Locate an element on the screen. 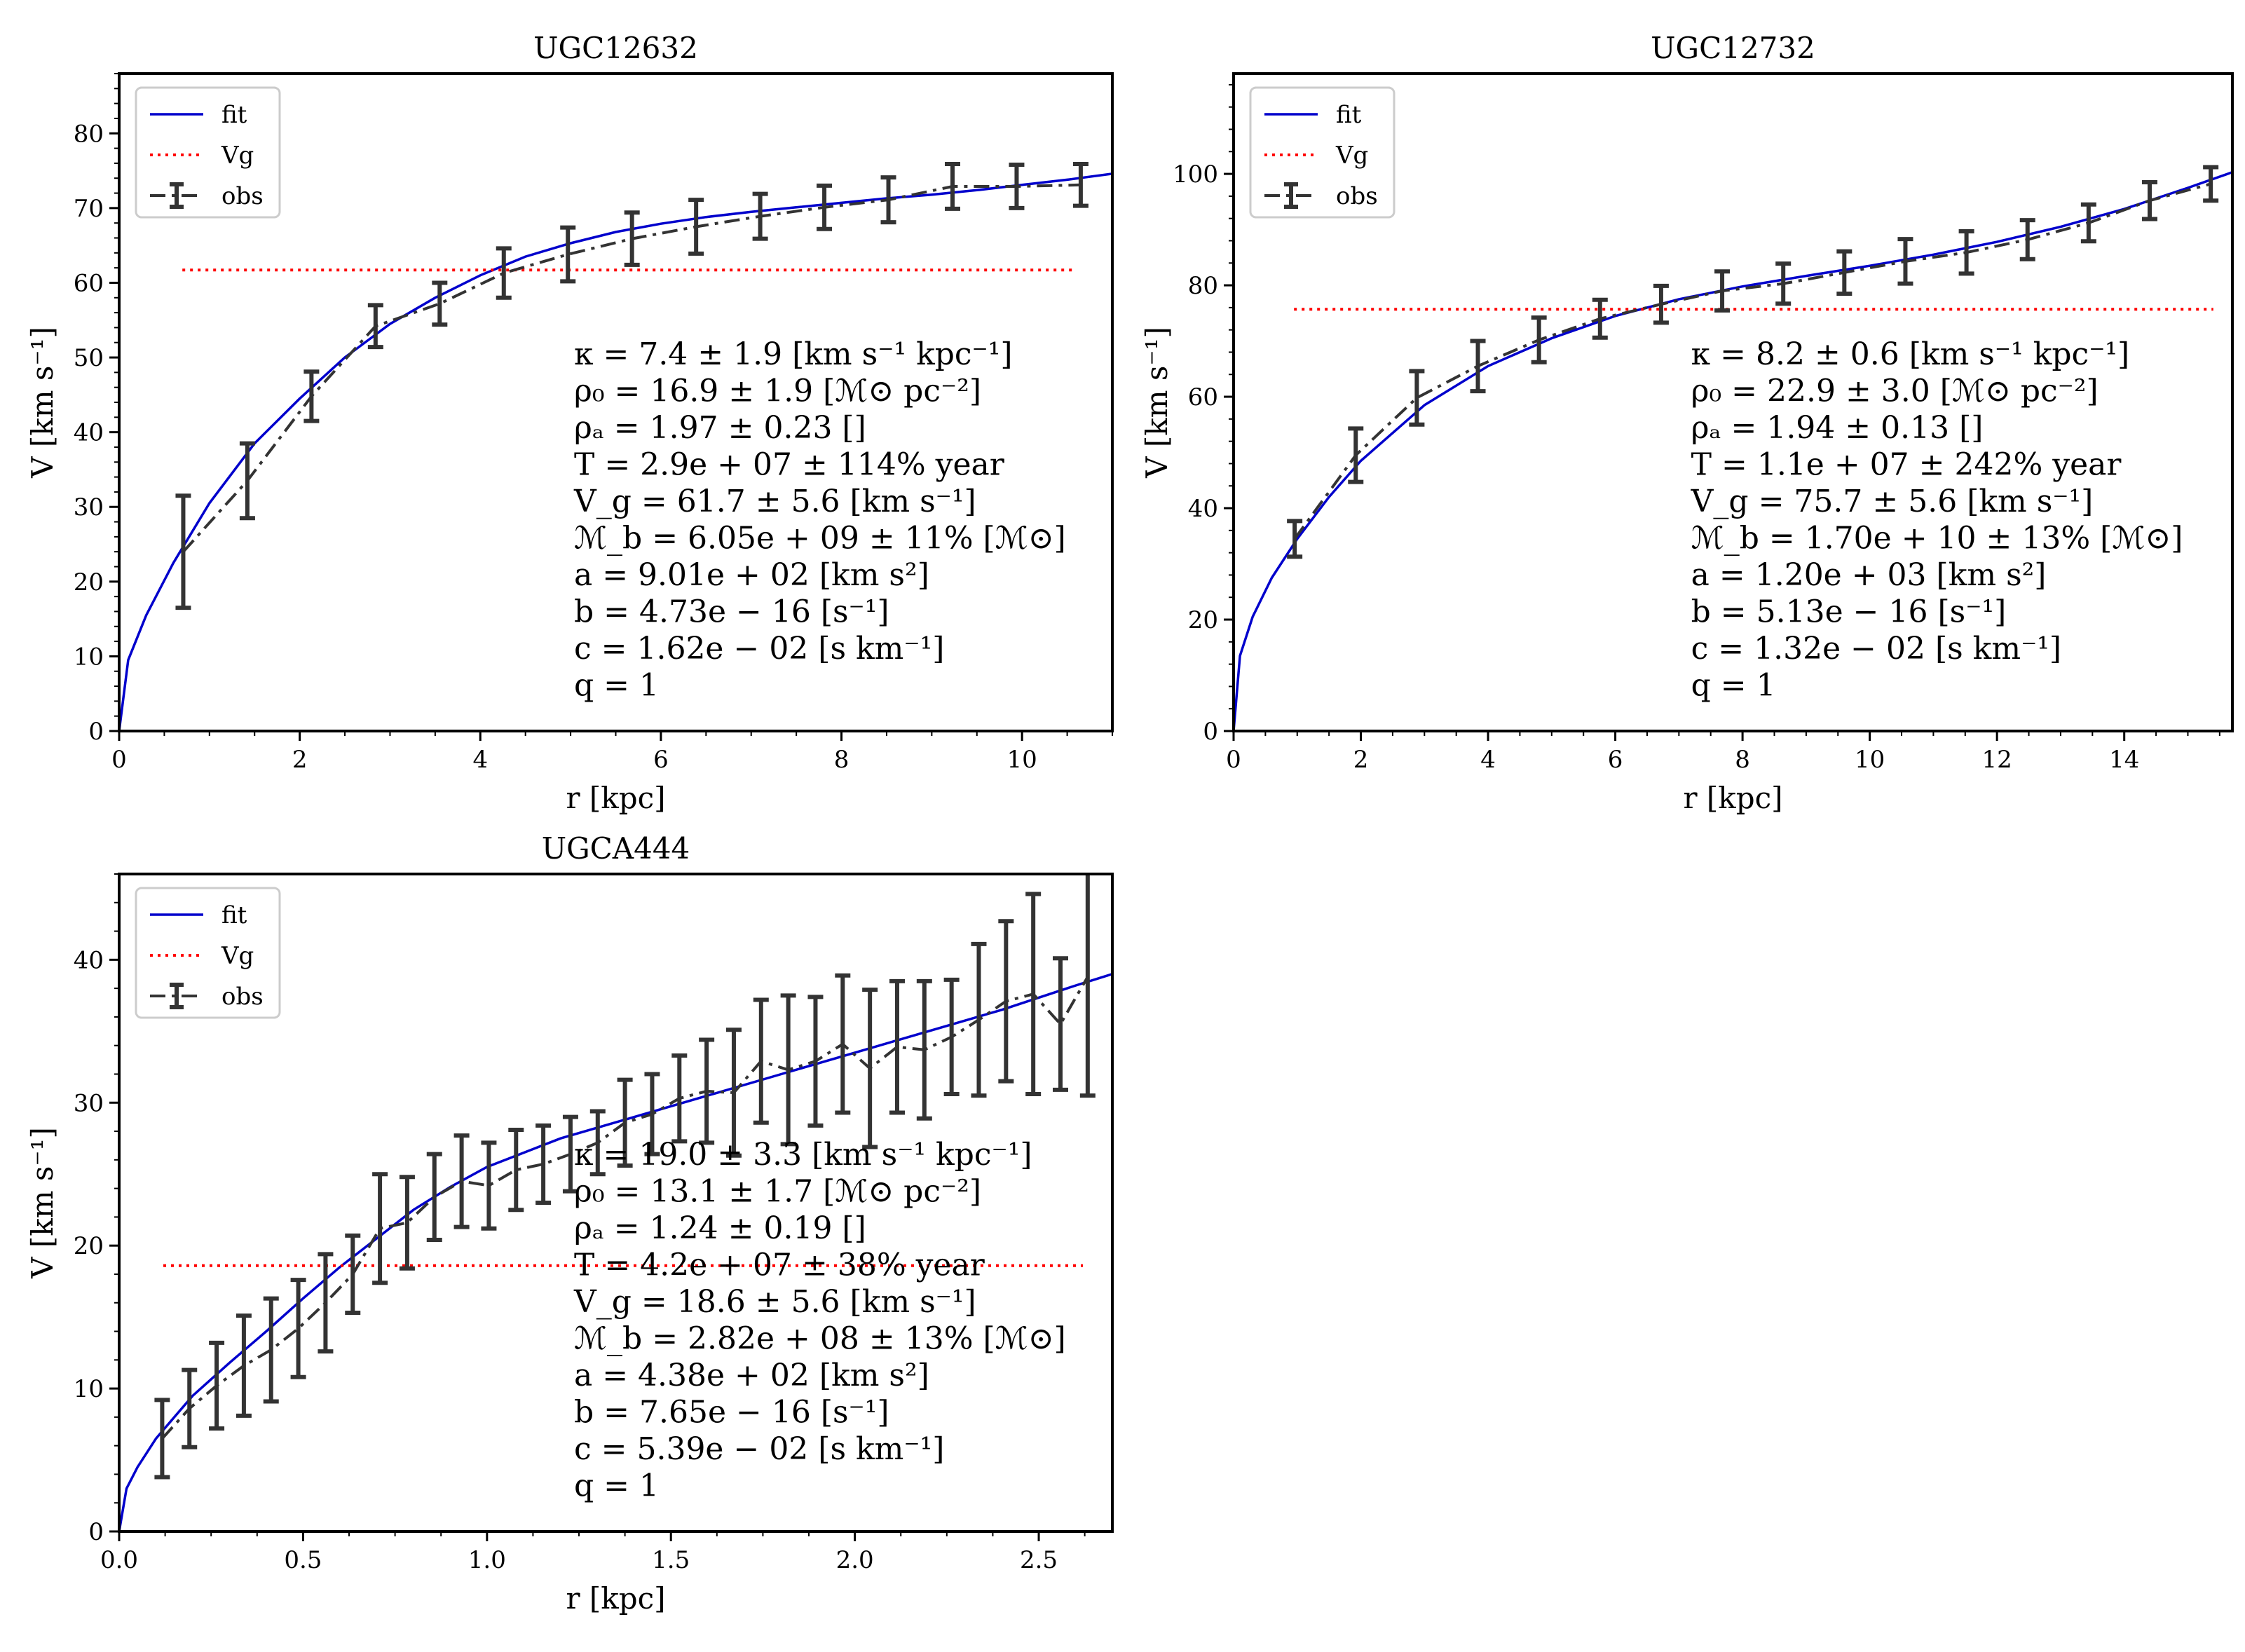 The height and width of the screenshot is (1652, 2245). fit-parameter-line: a = 1.20e + 03 [km s²] is located at coordinates (1869, 575).